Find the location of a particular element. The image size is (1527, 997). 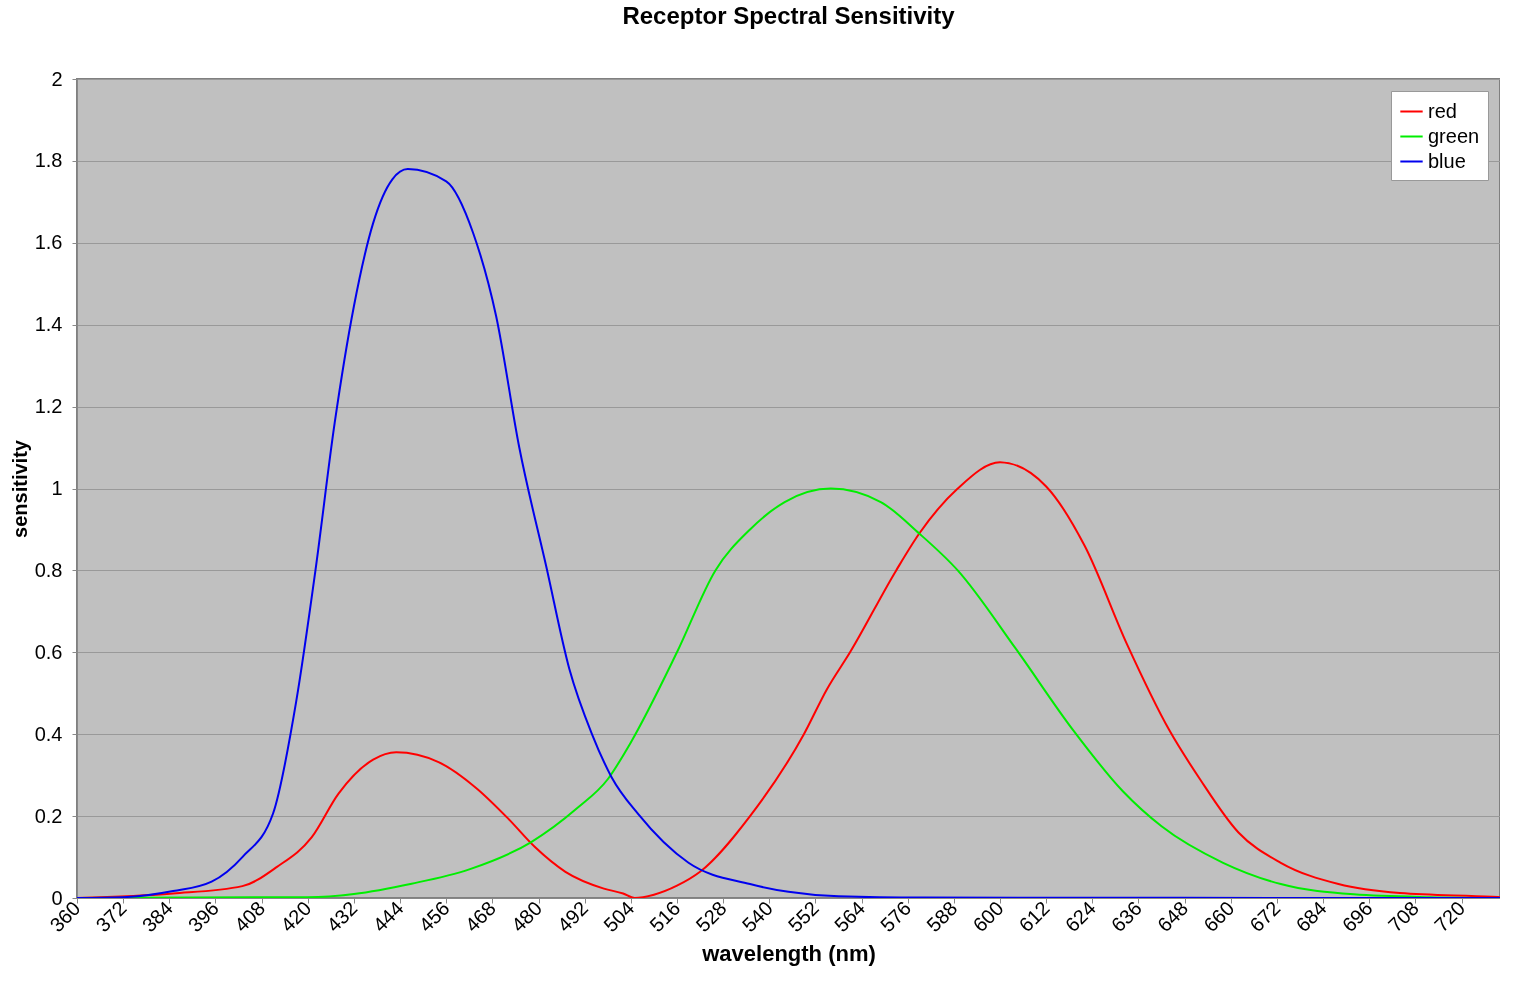

x-tick-label: 660 is located at coordinates (1219, 917).